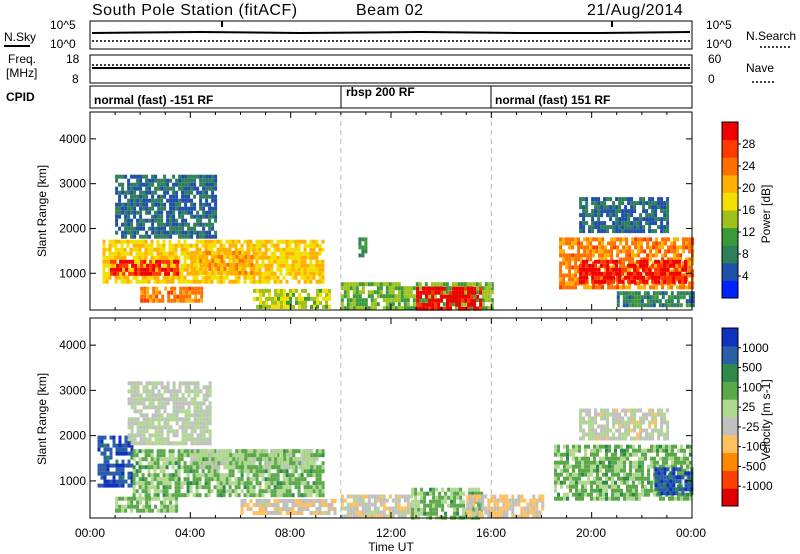  I want to click on velocity-colorbar-tick-label: 100, so click(752, 387).